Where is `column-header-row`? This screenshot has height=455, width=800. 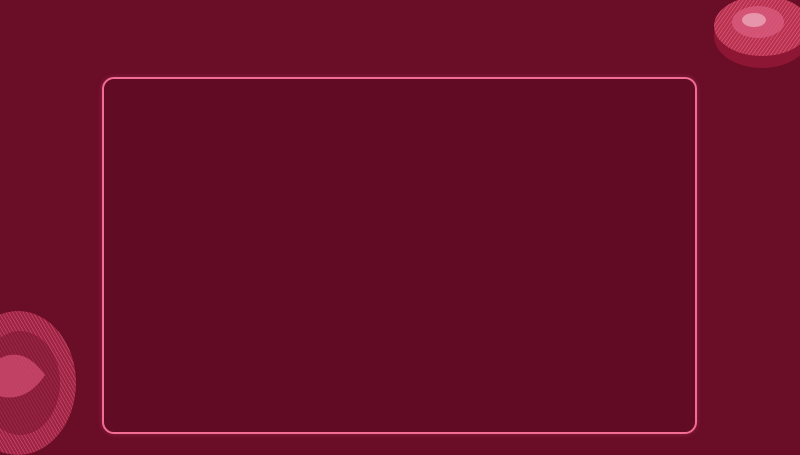
column-header-row is located at coordinates (399, 116).